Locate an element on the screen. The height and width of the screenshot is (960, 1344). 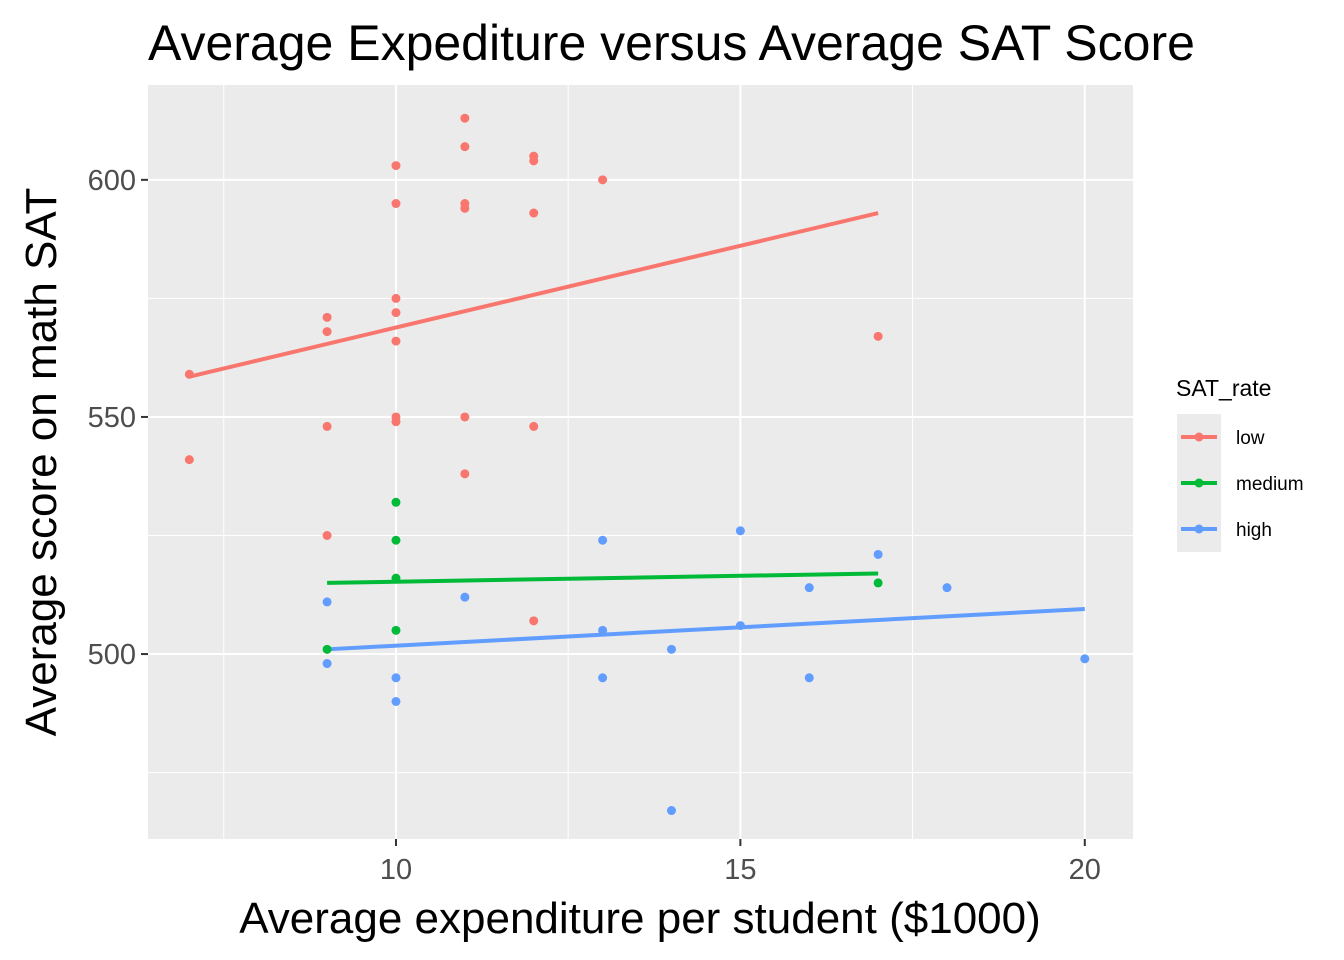
legend-label-high: high is located at coordinates (1254, 530).